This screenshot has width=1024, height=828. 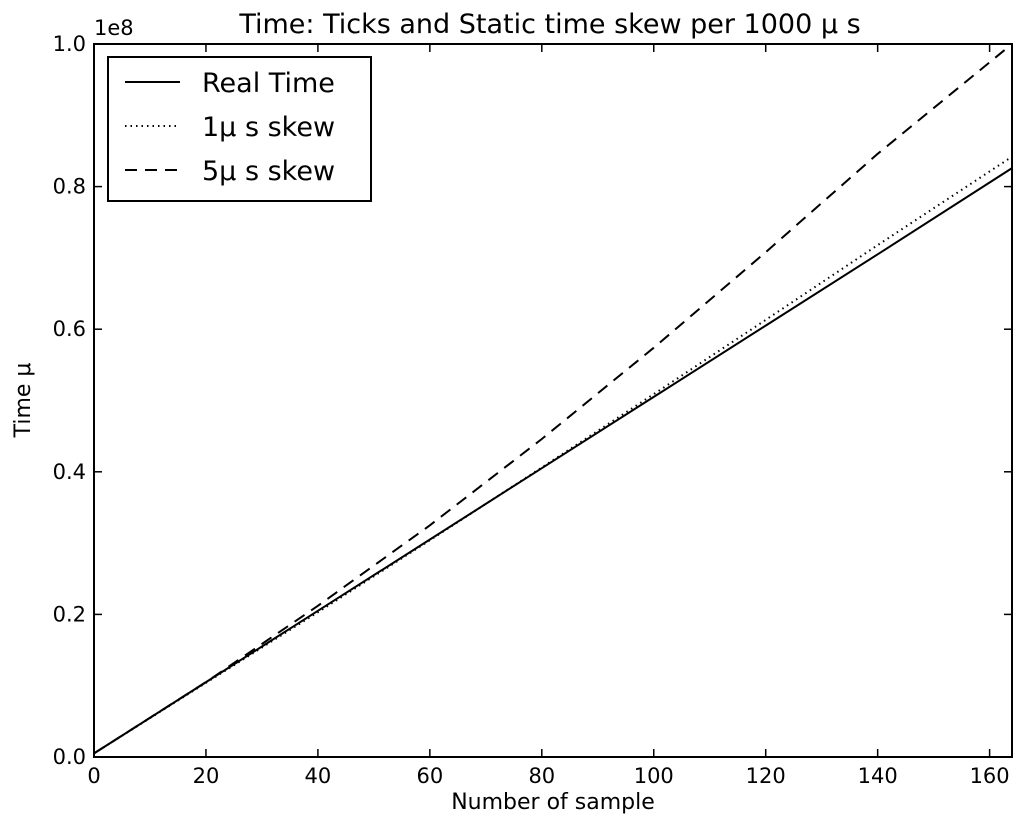 I want to click on x-tick-label: 20, so click(x=206, y=776).